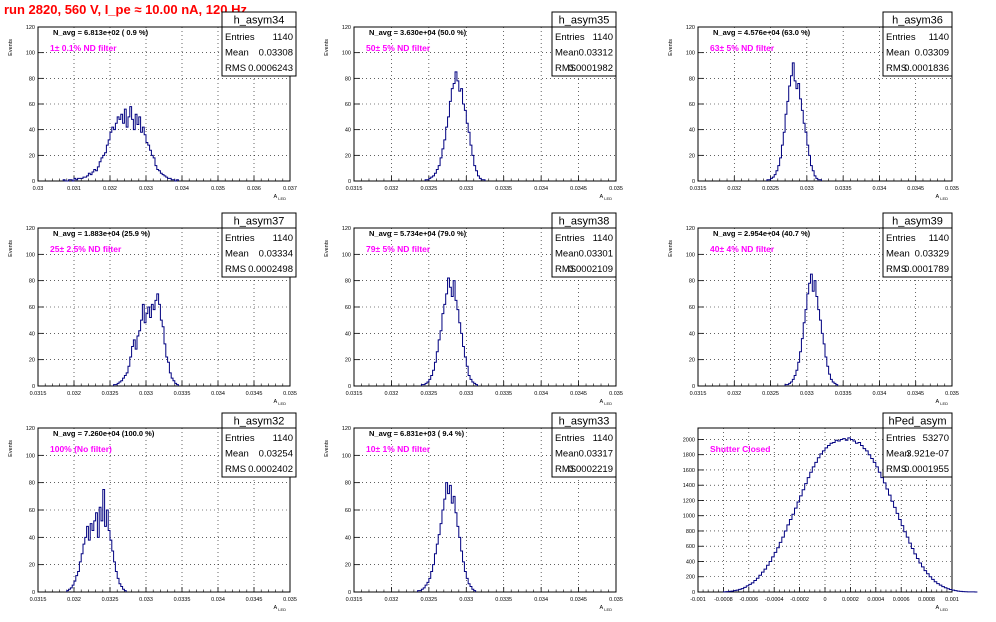 Image resolution: width=996 pixels, height=622 pixels. What do you see at coordinates (348, 308) in the screenshot?
I see `y-tick-label: 60` at bounding box center [348, 308].